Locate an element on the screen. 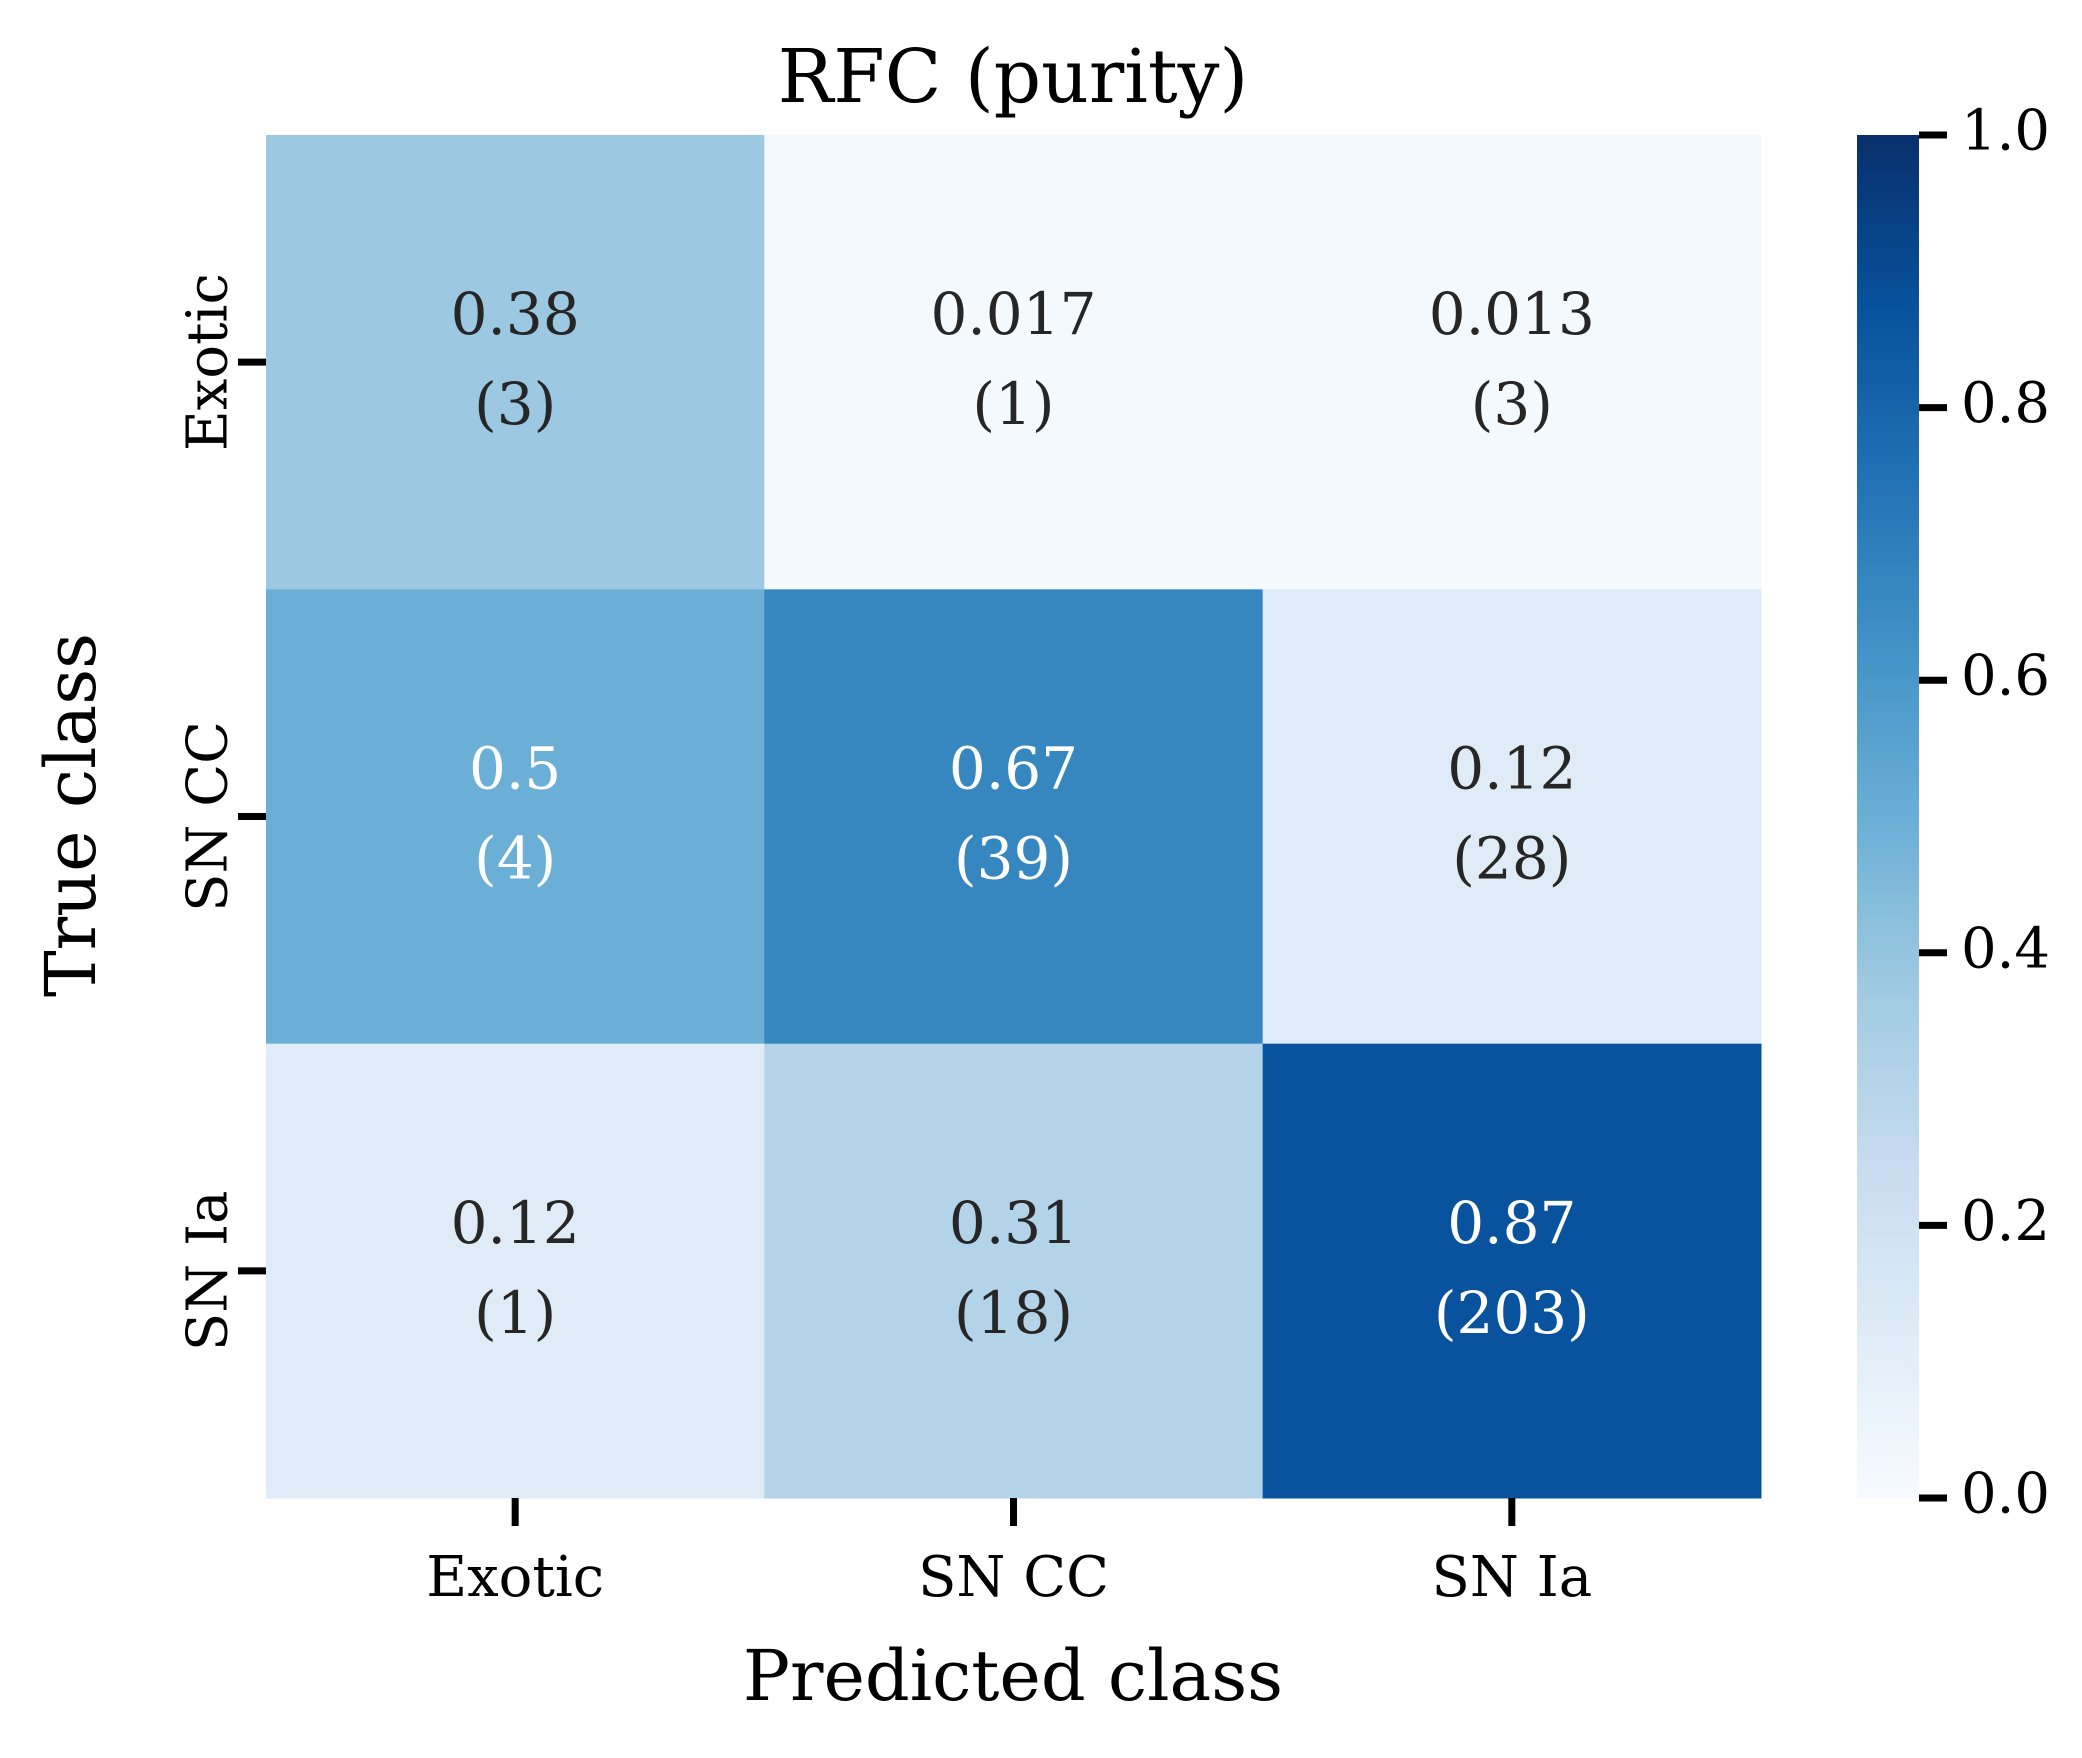 The image size is (2082, 1758). cell-value-label: 0.017 is located at coordinates (1013, 314).